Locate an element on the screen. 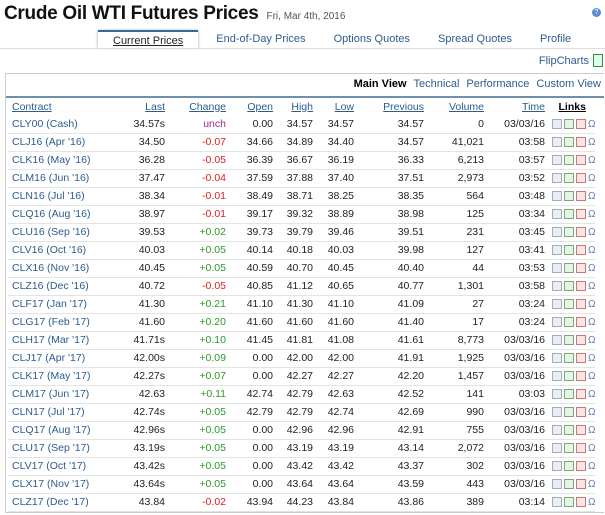 The height and width of the screenshot is (515, 605). contract-link: CLQ17 (Aug '17) is located at coordinates (65, 430).